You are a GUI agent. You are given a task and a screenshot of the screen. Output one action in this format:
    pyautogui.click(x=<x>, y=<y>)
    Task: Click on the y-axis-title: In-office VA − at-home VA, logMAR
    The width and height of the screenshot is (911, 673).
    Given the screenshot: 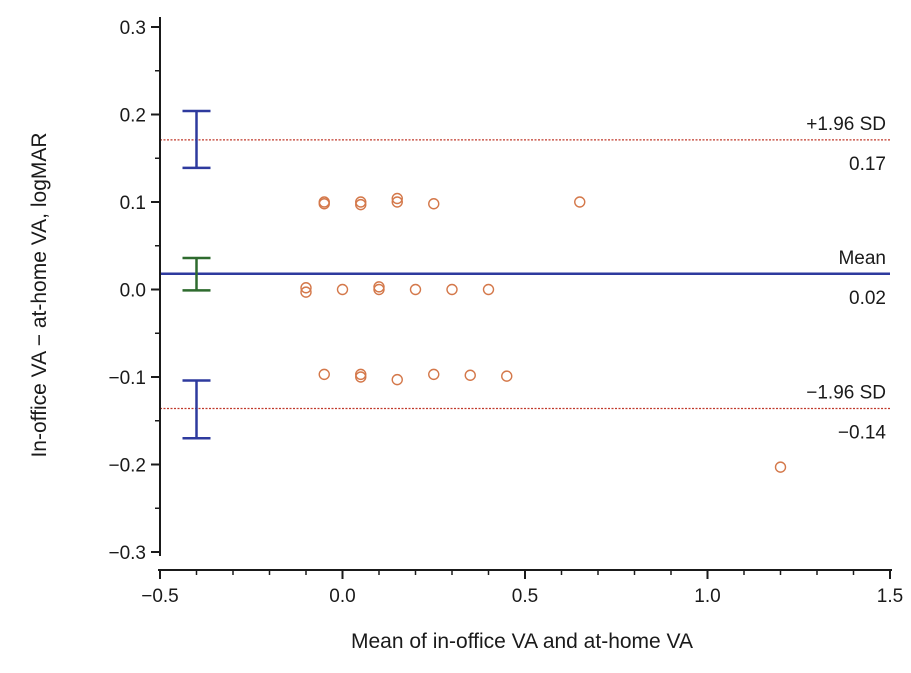 What is the action you would take?
    pyautogui.click(x=39, y=294)
    